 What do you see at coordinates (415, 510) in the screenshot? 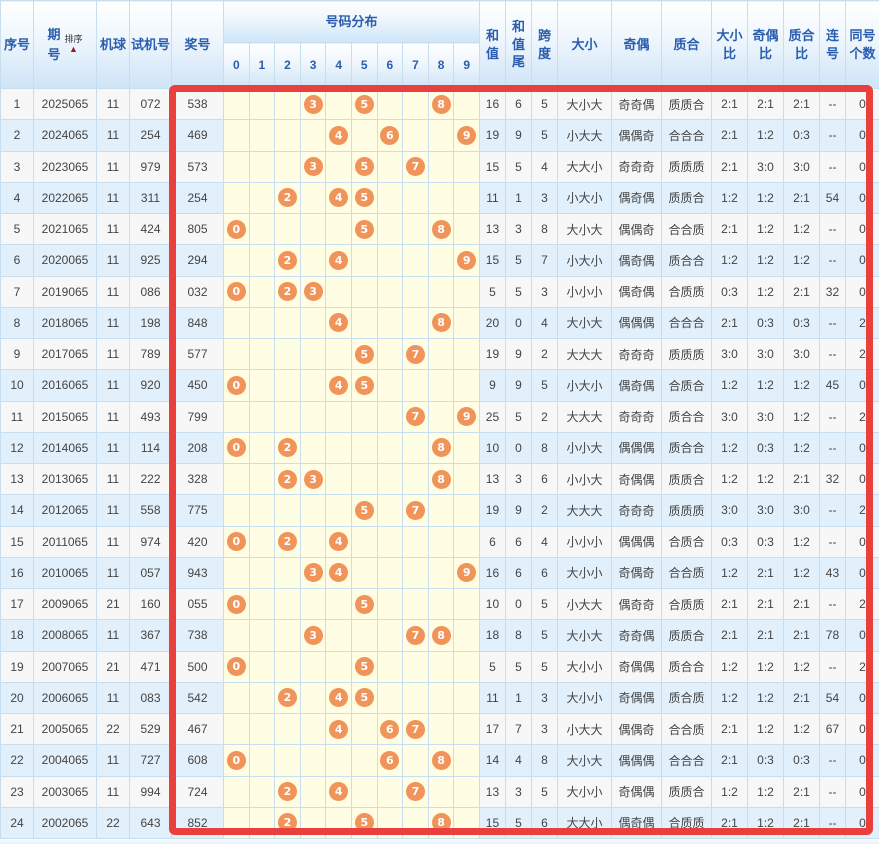
I see `number-ball: 7` at bounding box center [415, 510].